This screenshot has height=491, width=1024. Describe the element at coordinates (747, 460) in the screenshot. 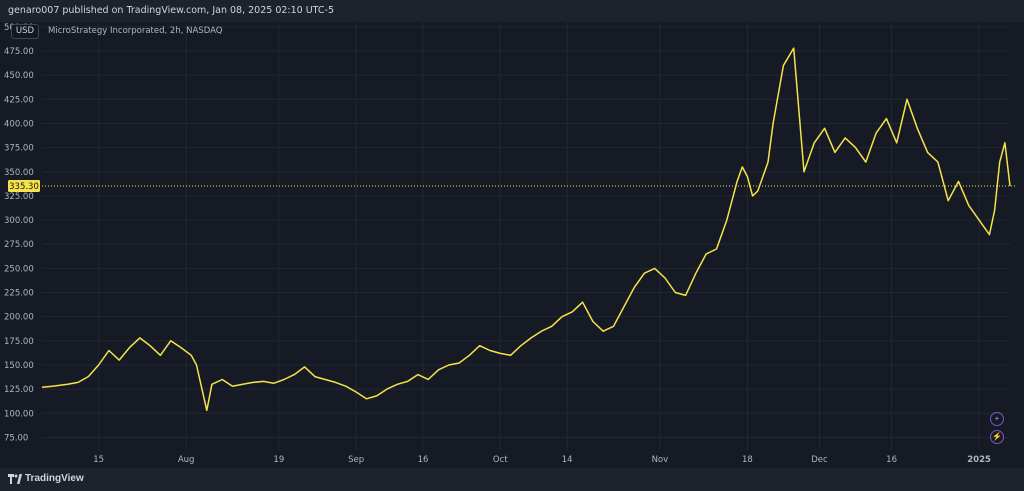

I see `x-tick-label: 18` at that location.